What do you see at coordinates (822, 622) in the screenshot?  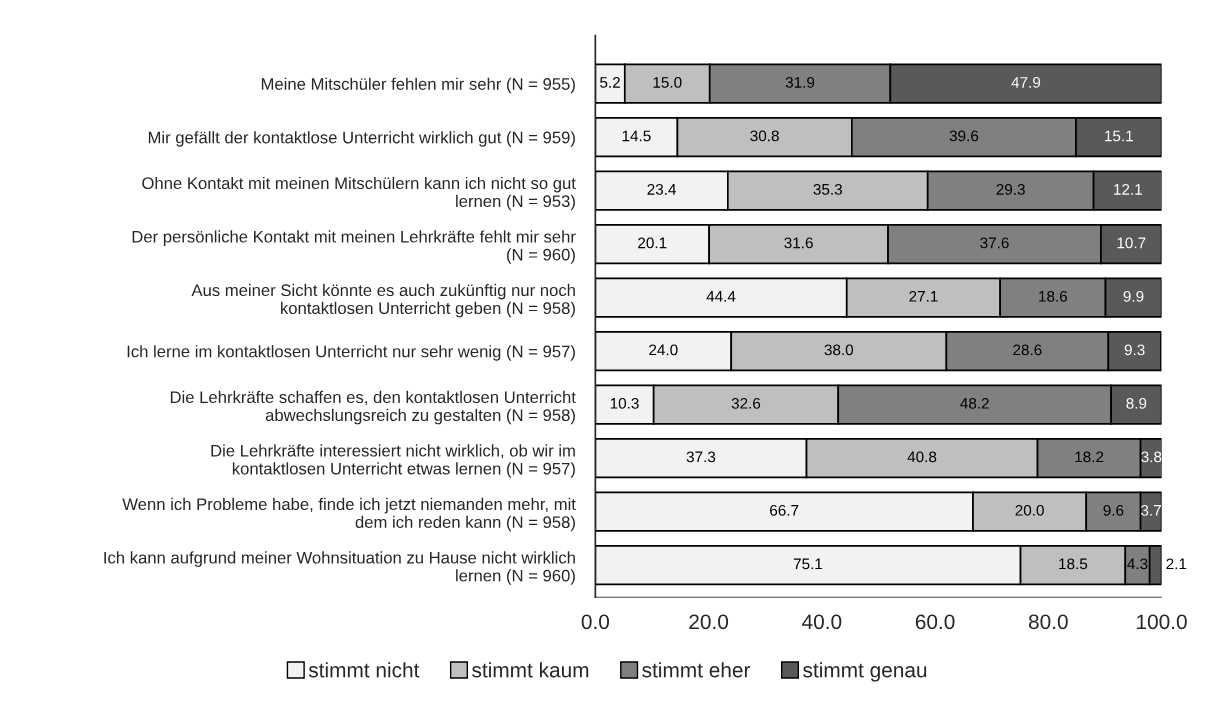 I see `x-tick-label: 40.0` at bounding box center [822, 622].